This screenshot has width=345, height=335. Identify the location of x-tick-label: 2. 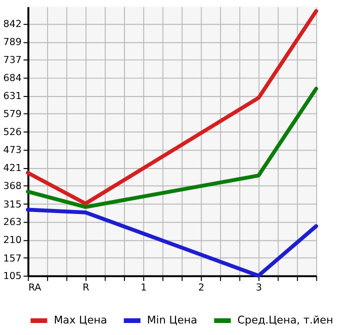
(201, 288).